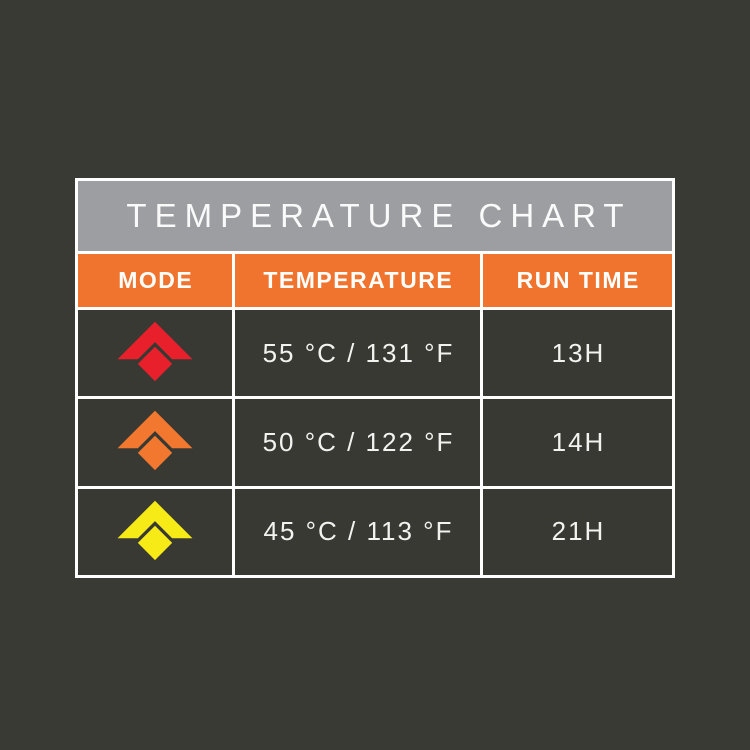 The image size is (750, 750). Describe the element at coordinates (577, 280) in the screenshot. I see `column-header-run-time: RUN TIME` at that location.